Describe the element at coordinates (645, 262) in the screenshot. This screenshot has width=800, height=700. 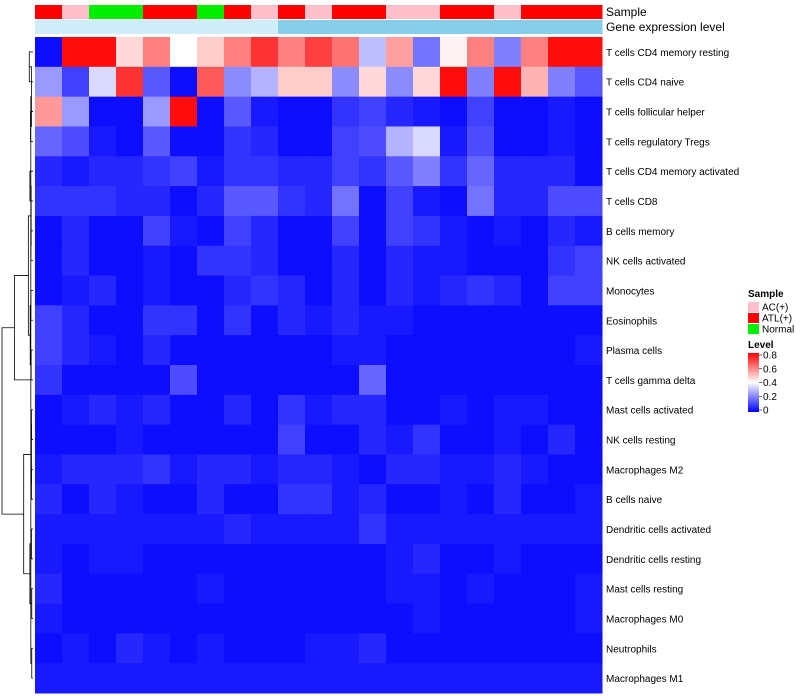
I see `row-label: NK cells activated` at that location.